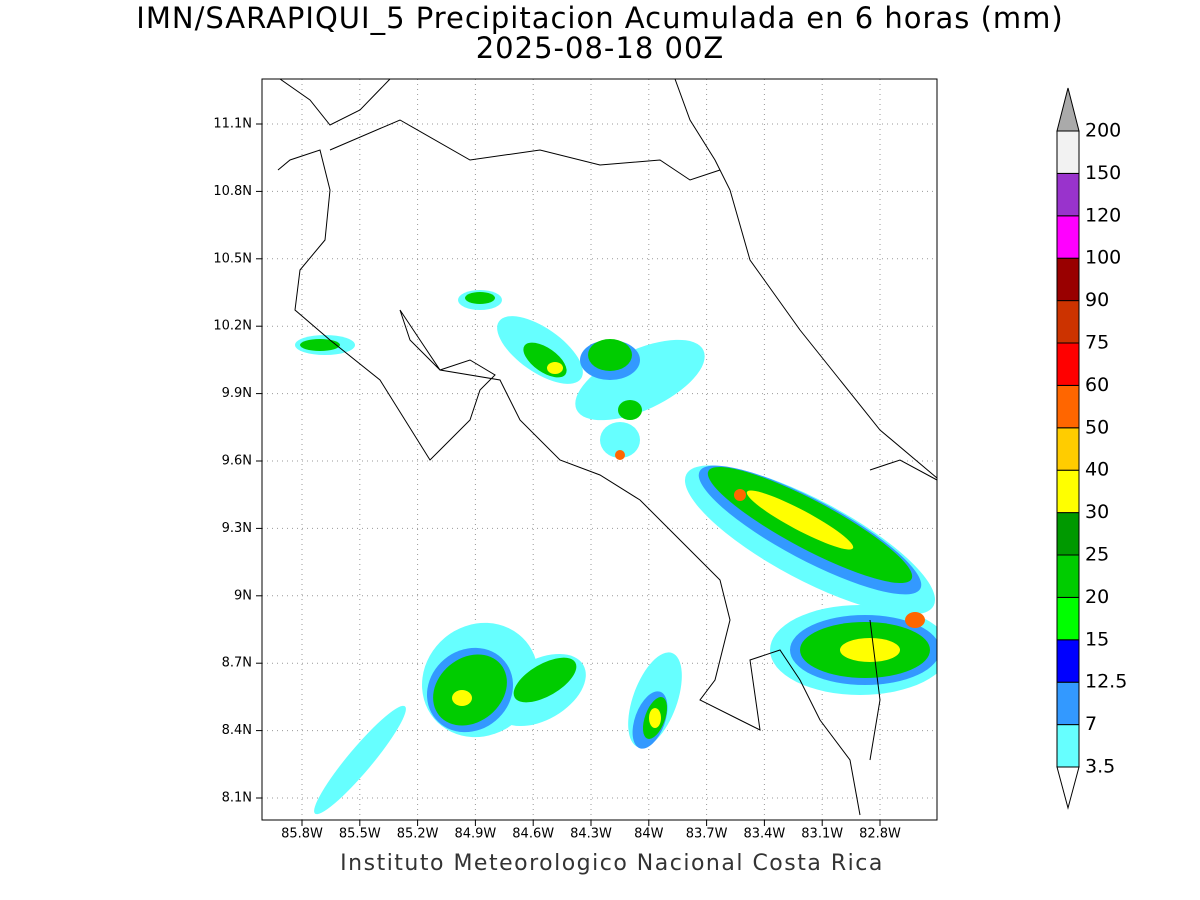 This screenshot has width=1200, height=900. What do you see at coordinates (243, 595) in the screenshot?
I see `lat-tick-label: 9N` at bounding box center [243, 595].